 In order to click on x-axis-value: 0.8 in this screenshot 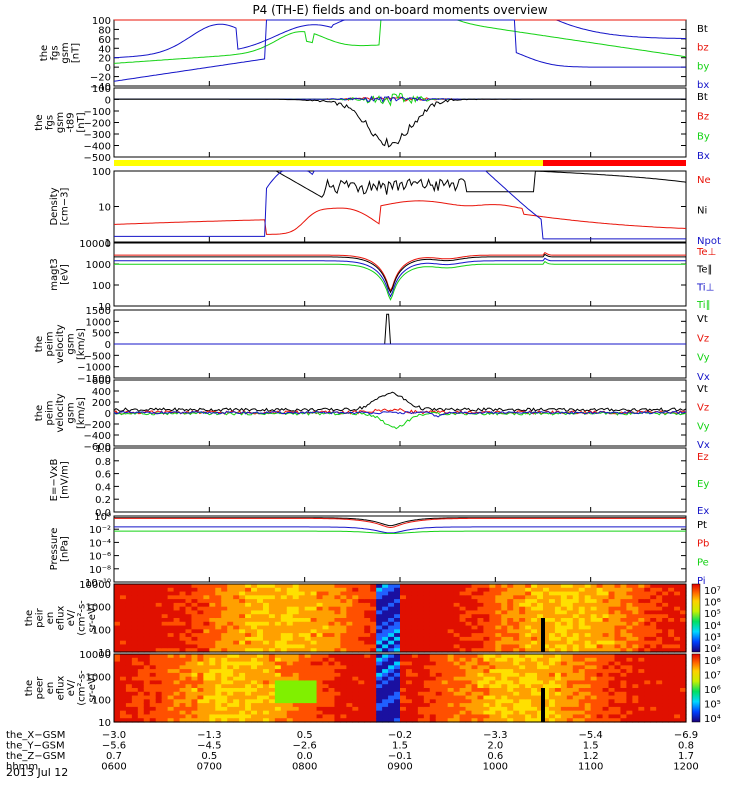, I will do `click(686, 746)`.